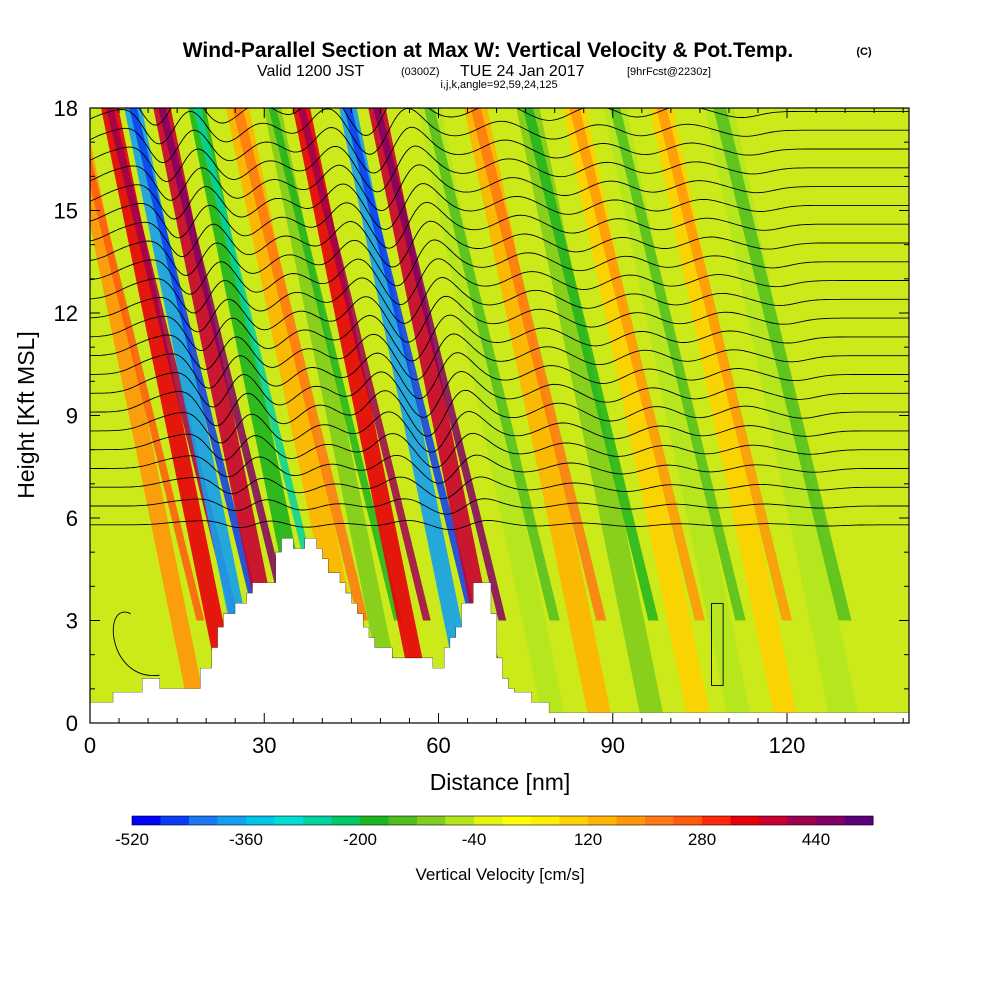 Image resolution: width=1000 pixels, height=1000 pixels. I want to click on y-tick-label-1: 3, so click(72, 621).